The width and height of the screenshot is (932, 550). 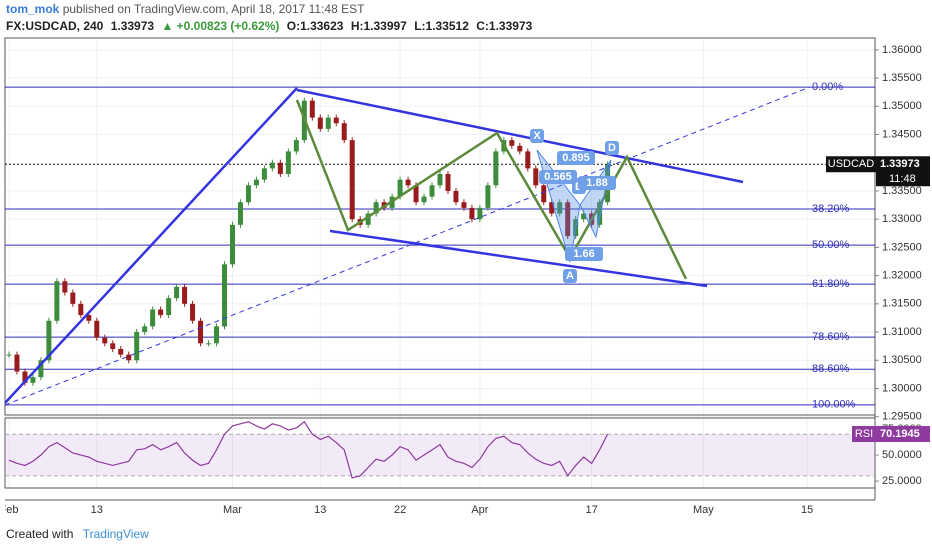 I want to click on y-tick-label: 1.35500, so click(x=902, y=78).